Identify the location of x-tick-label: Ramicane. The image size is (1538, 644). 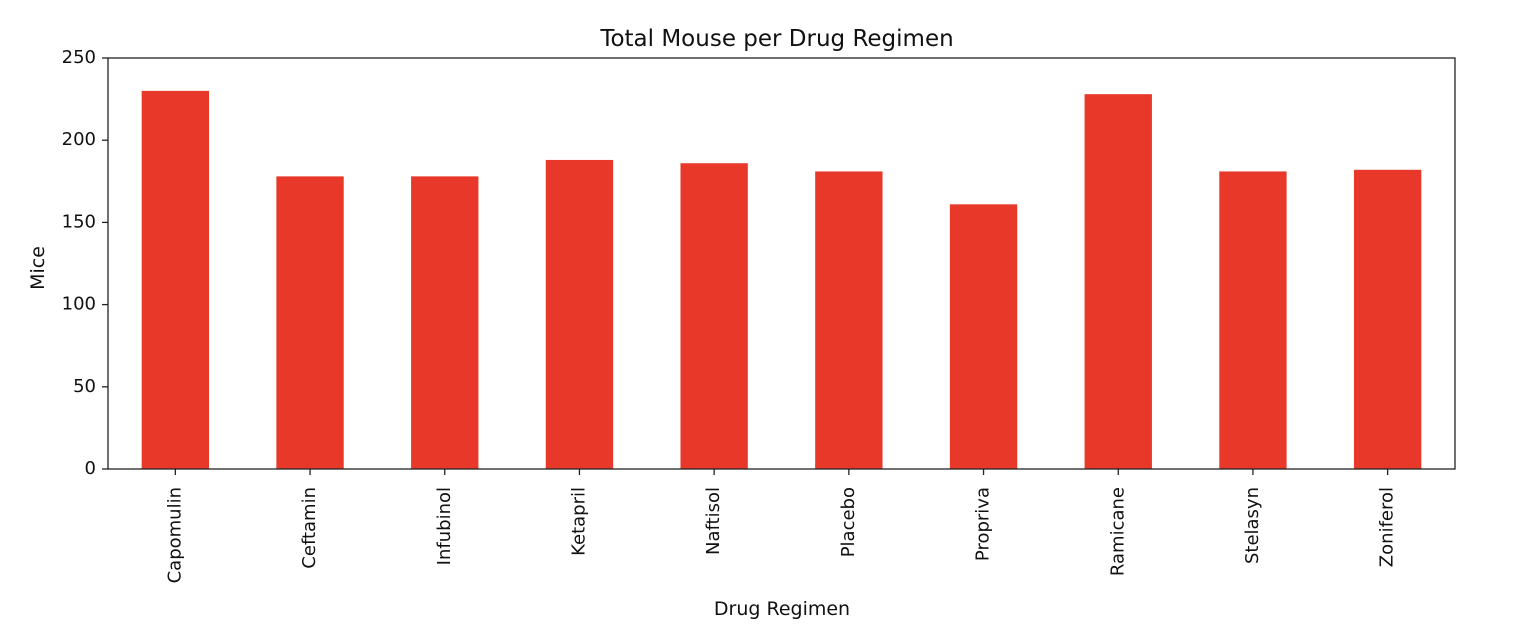
(1117, 531).